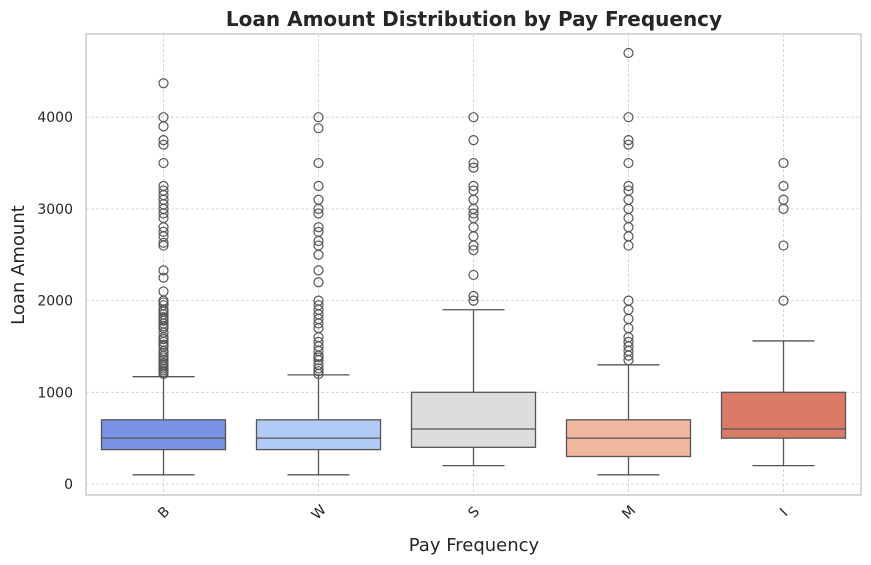 The height and width of the screenshot is (565, 871). What do you see at coordinates (783, 312) in the screenshot?
I see `box-I` at bounding box center [783, 312].